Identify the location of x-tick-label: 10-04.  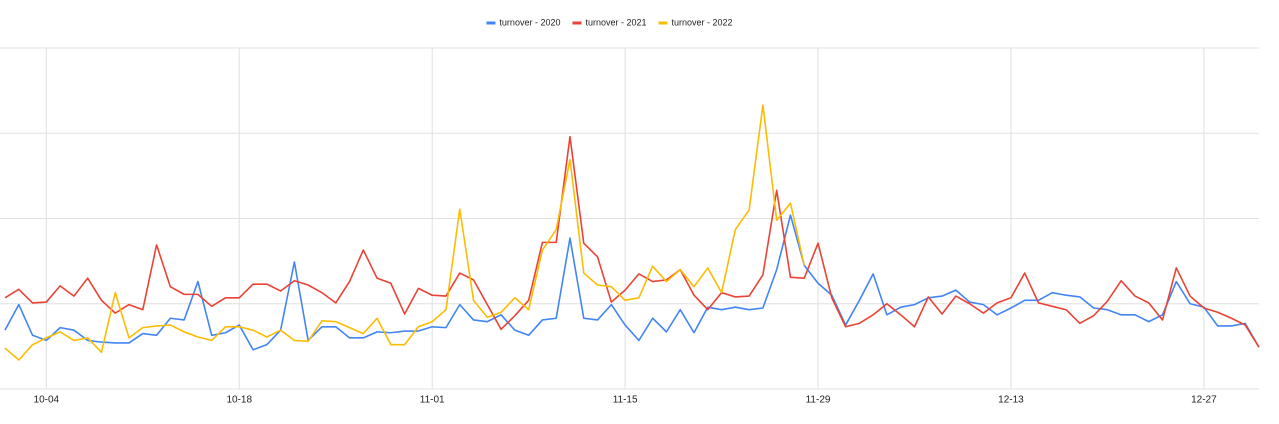
(47, 400).